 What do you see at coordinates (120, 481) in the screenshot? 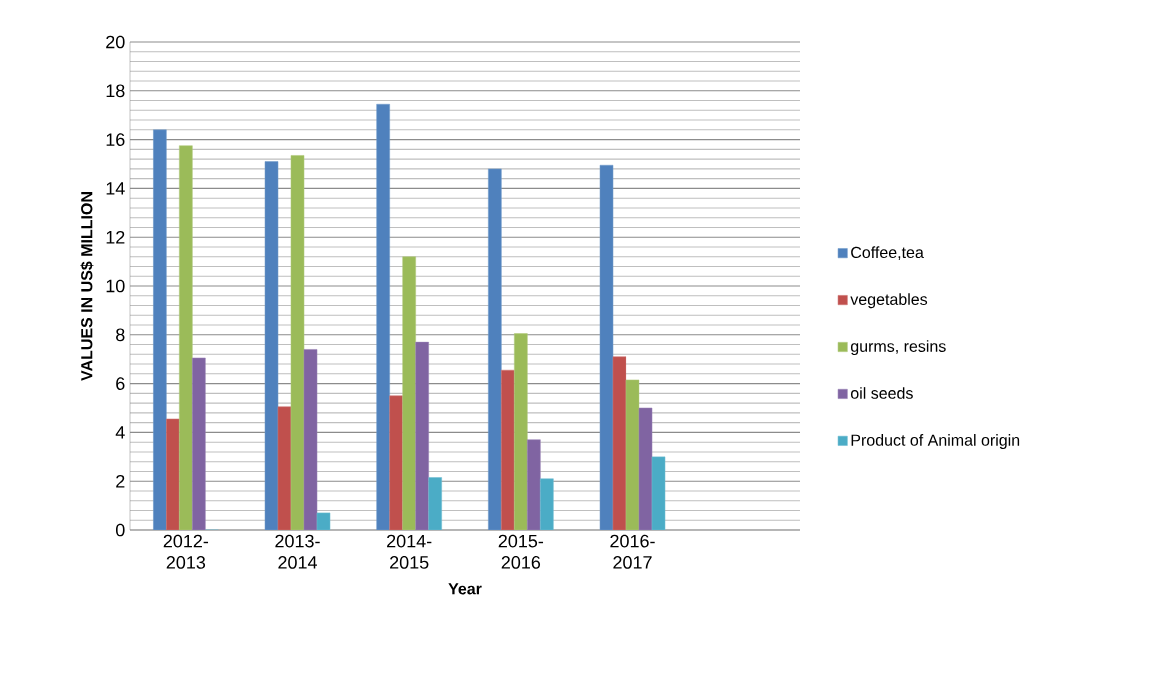
I see `y-tick-label: 2` at bounding box center [120, 481].